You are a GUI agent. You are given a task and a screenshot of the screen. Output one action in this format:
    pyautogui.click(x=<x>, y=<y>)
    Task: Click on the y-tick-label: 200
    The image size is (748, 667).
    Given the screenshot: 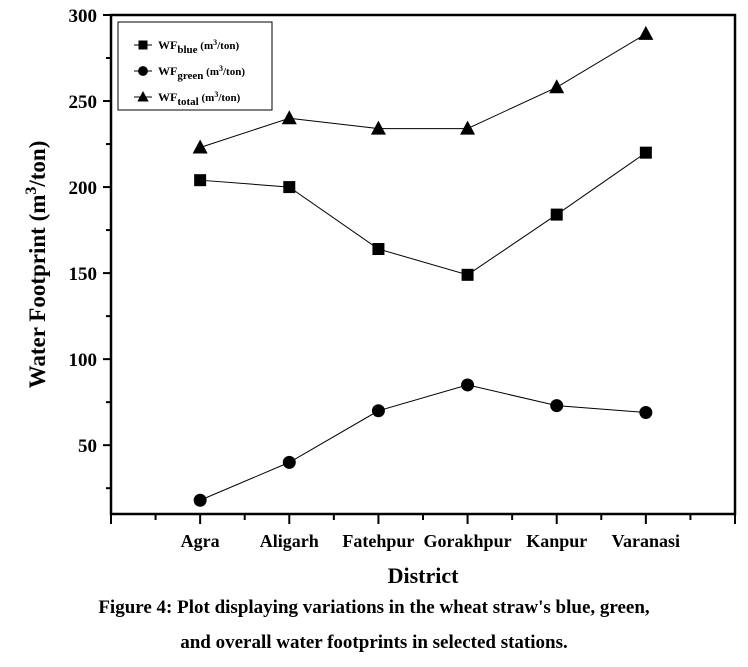 What is the action you would take?
    pyautogui.click(x=83, y=188)
    